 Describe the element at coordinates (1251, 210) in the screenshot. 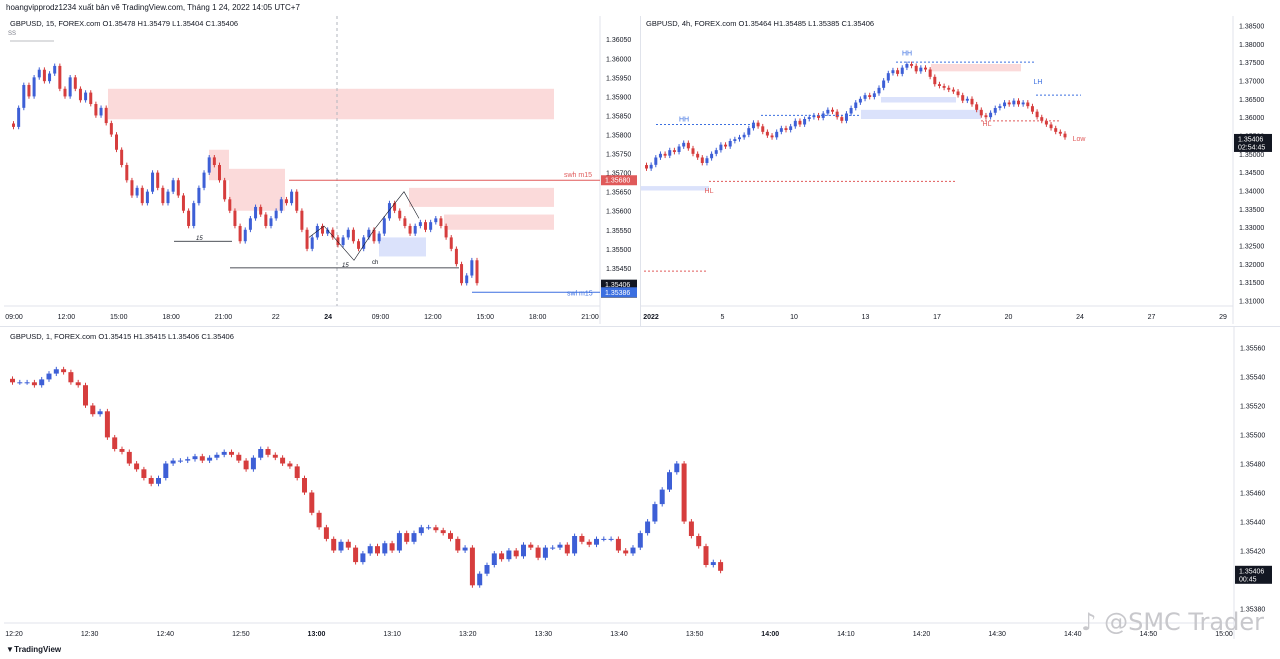

I see `y-tick-label: 1.33500` at that location.